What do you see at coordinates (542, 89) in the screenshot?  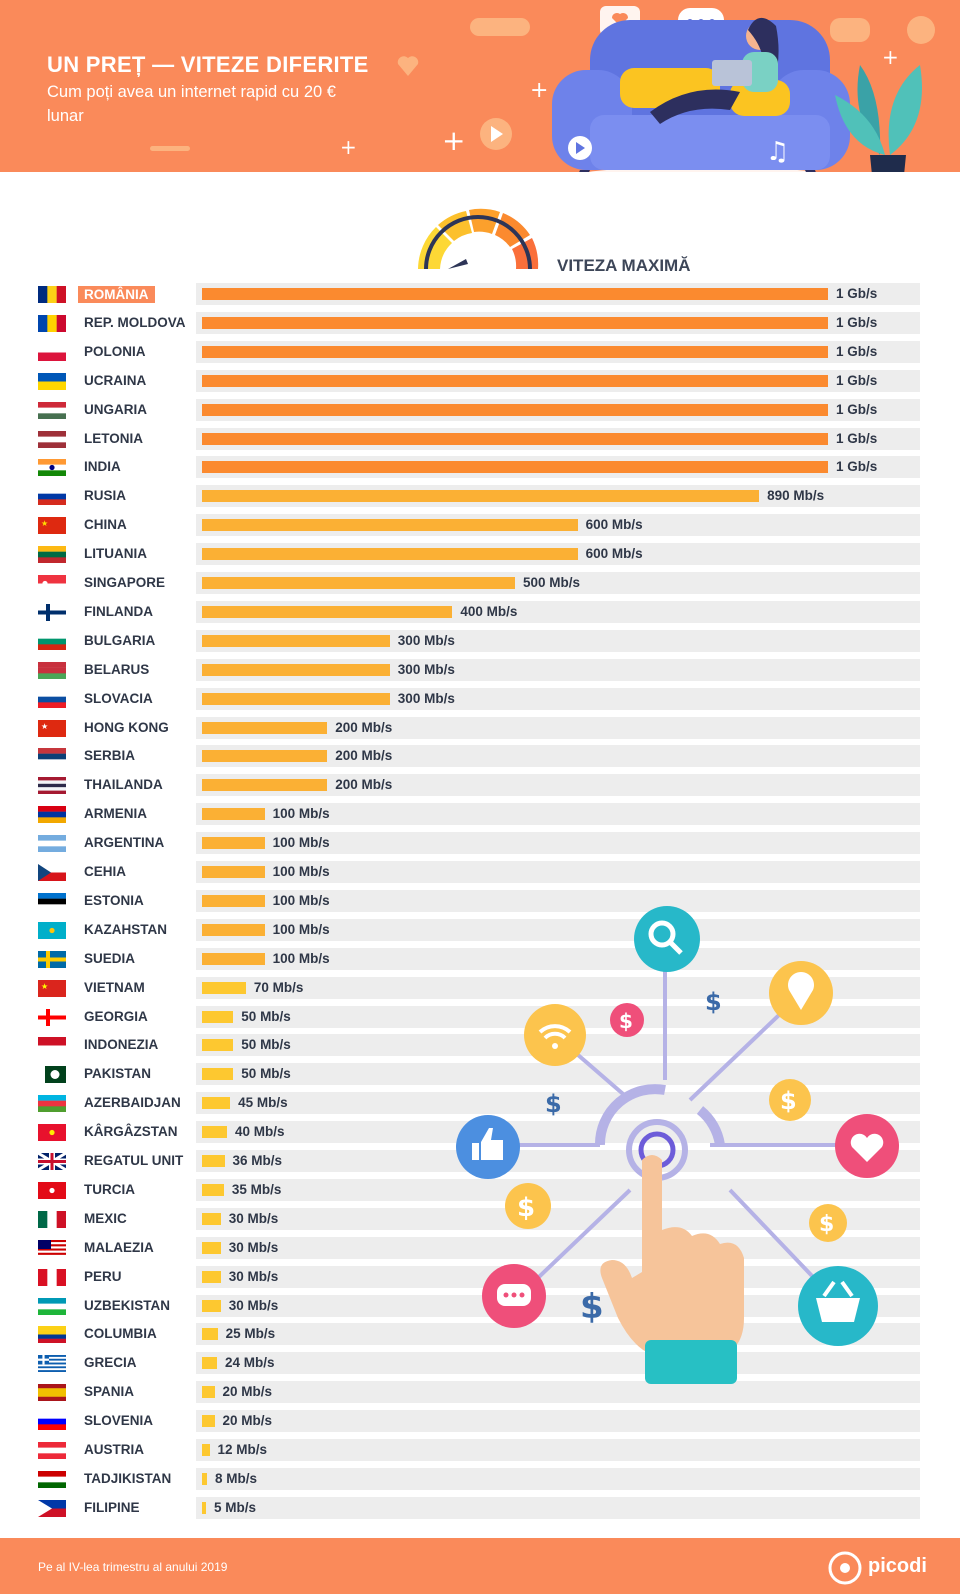 I see `header-illustration: + + + + ♫` at bounding box center [542, 89].